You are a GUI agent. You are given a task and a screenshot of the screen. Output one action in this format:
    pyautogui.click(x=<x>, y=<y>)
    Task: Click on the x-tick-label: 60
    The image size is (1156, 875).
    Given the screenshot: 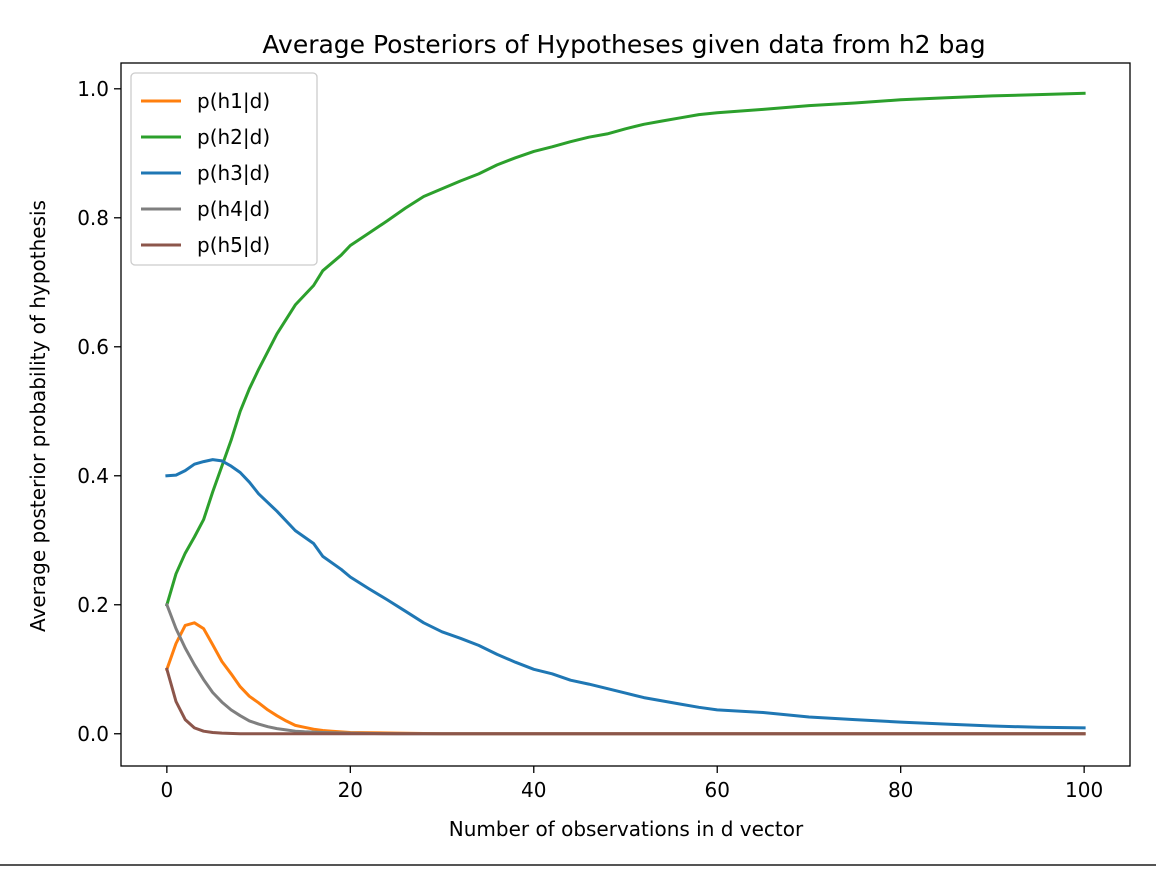 What is the action you would take?
    pyautogui.click(x=717, y=790)
    